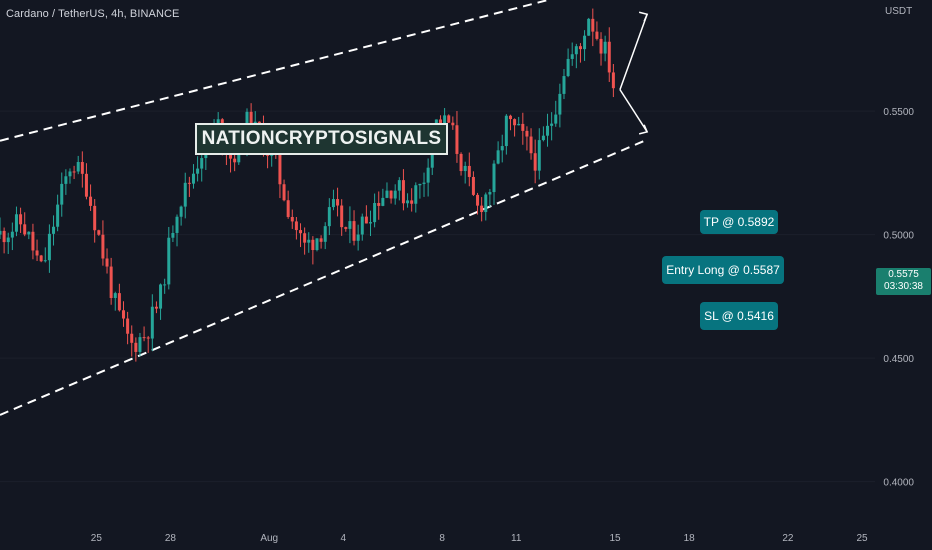  I want to click on price-tick-label: 0.4000, so click(898, 483).